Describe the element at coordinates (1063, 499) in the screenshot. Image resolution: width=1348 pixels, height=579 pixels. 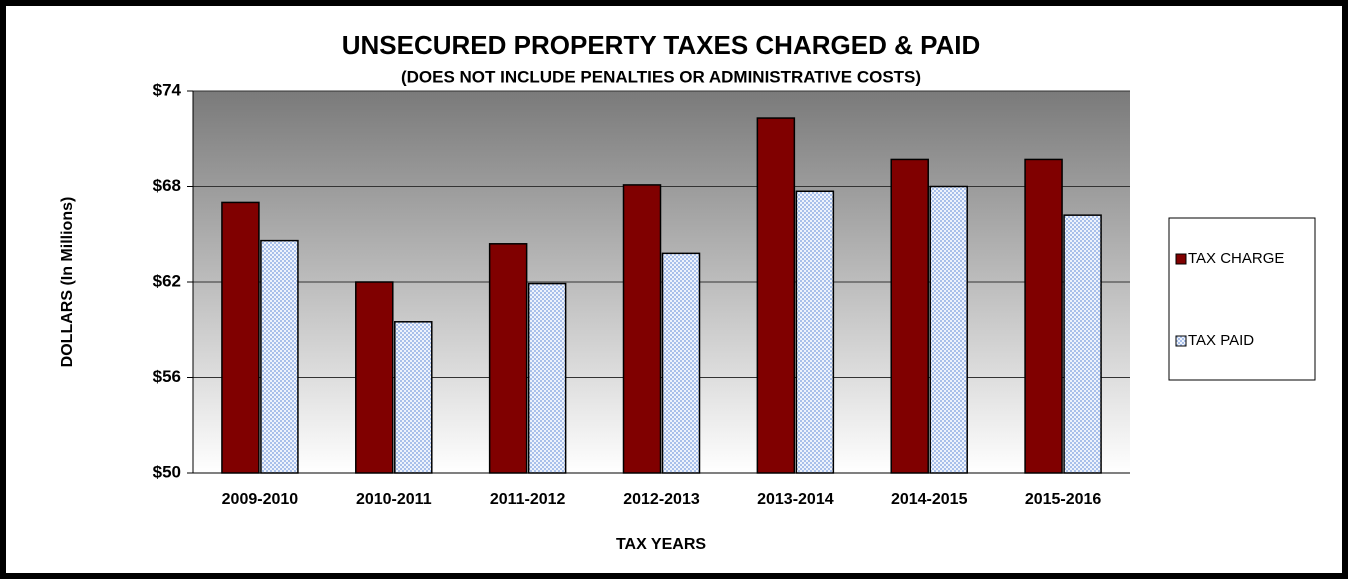
I see `x-tick-label: 2015-2016` at that location.